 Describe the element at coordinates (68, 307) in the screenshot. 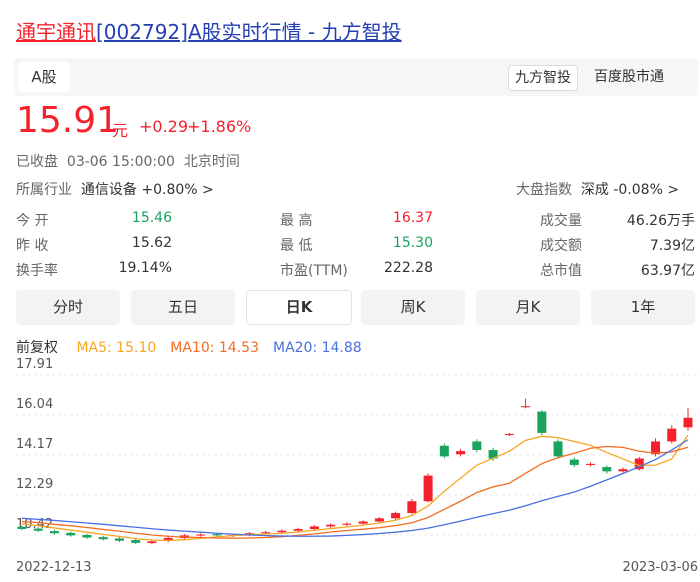

I see `period-tab: 分时` at that location.